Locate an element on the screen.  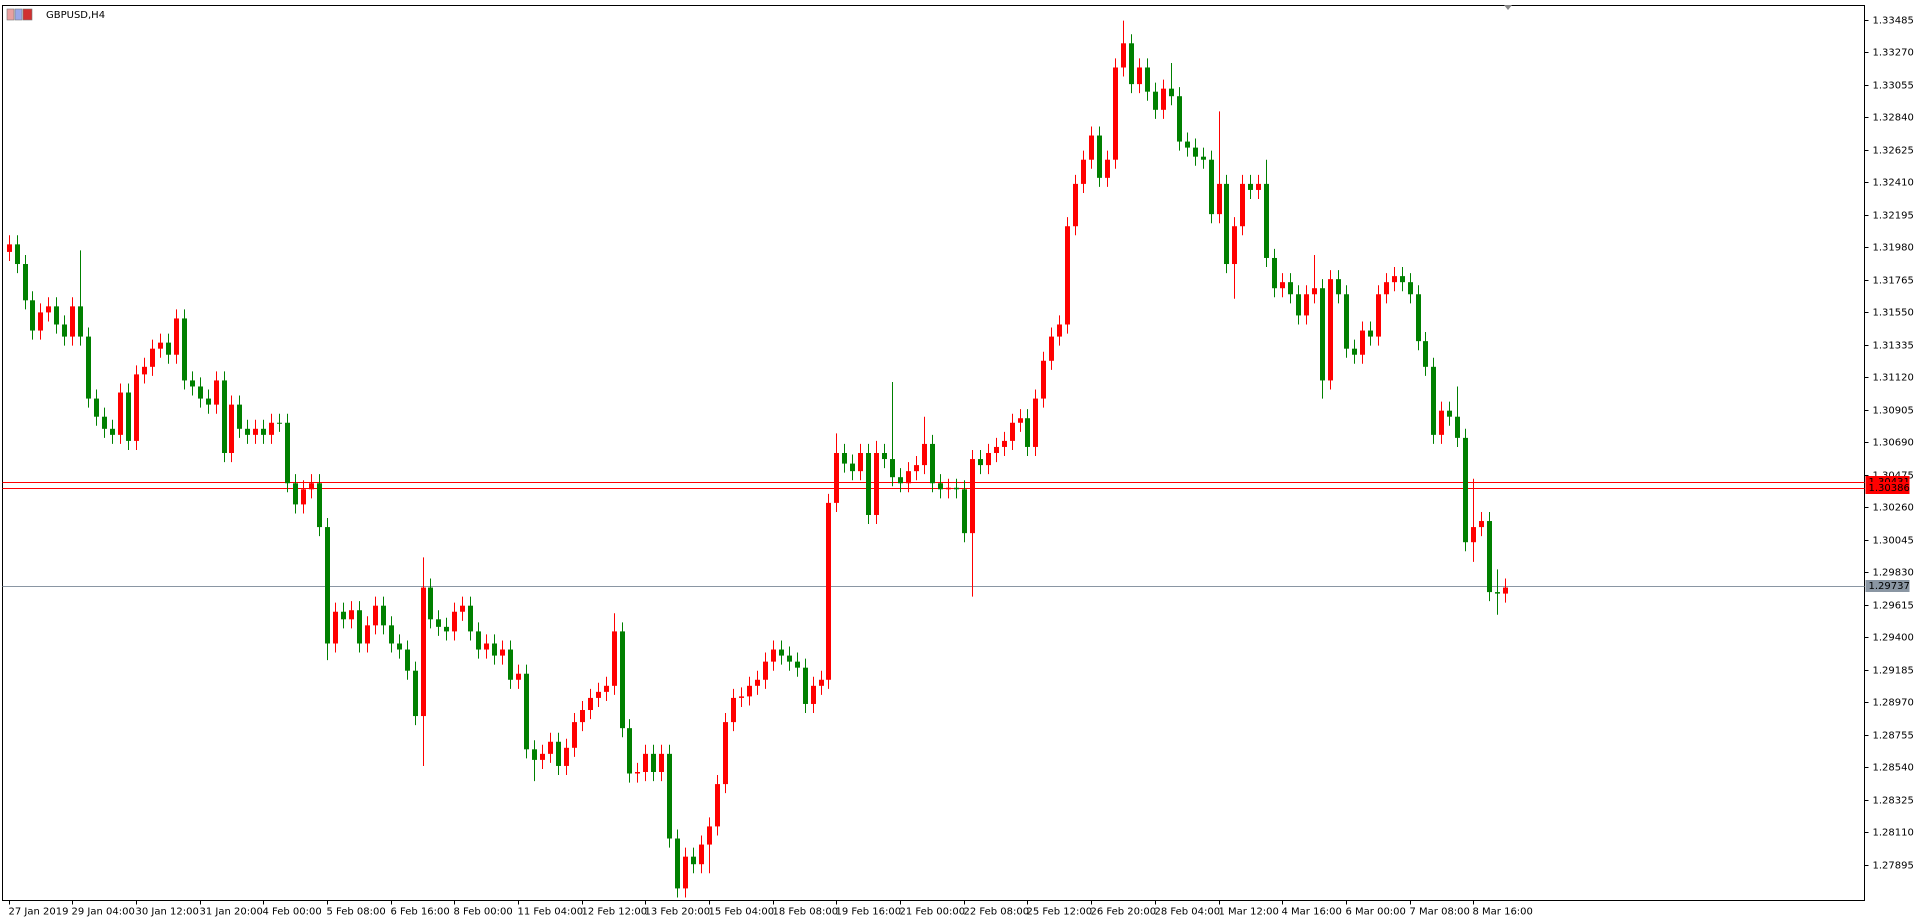
x-tick-label: 25 Feb 12:00 is located at coordinates (1060, 912).